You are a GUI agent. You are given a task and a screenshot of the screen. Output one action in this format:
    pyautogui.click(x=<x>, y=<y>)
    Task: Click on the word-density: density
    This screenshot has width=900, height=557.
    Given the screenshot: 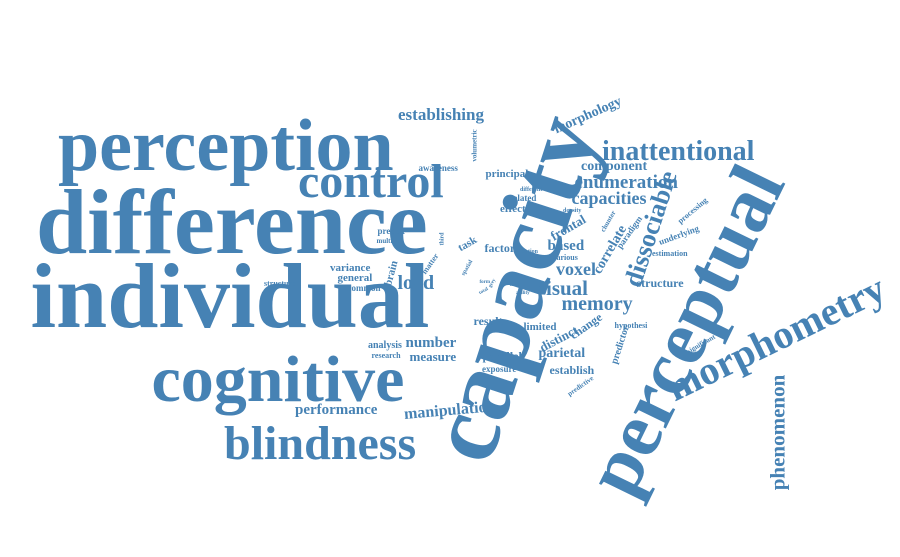 What is the action you would take?
    pyautogui.click(x=572, y=211)
    